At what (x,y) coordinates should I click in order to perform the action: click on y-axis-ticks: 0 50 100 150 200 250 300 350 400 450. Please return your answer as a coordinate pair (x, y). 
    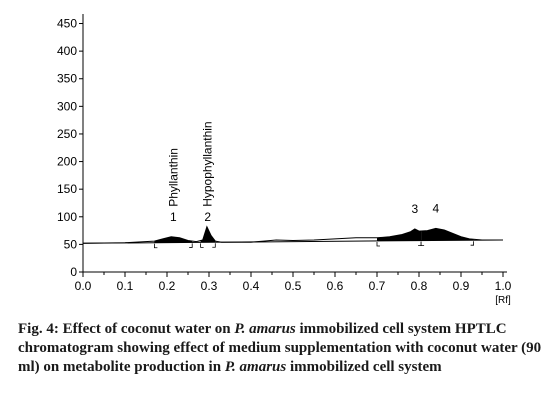
    Looking at the image, I should click on (70, 148).